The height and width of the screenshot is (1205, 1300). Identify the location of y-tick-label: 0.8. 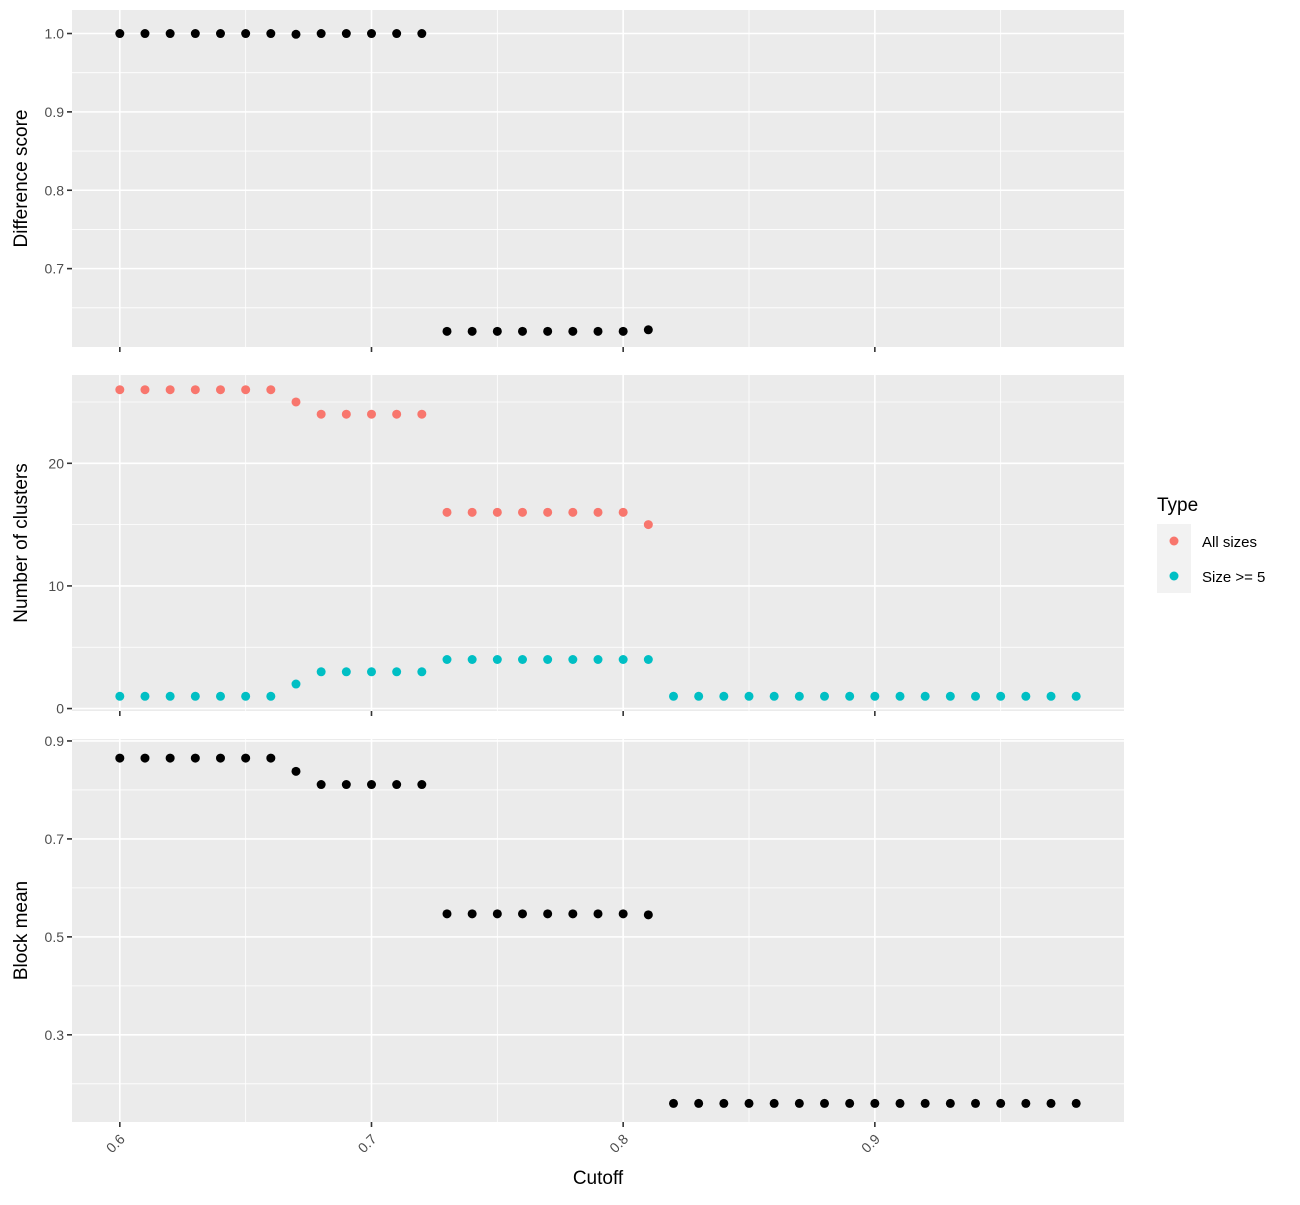
(55, 190).